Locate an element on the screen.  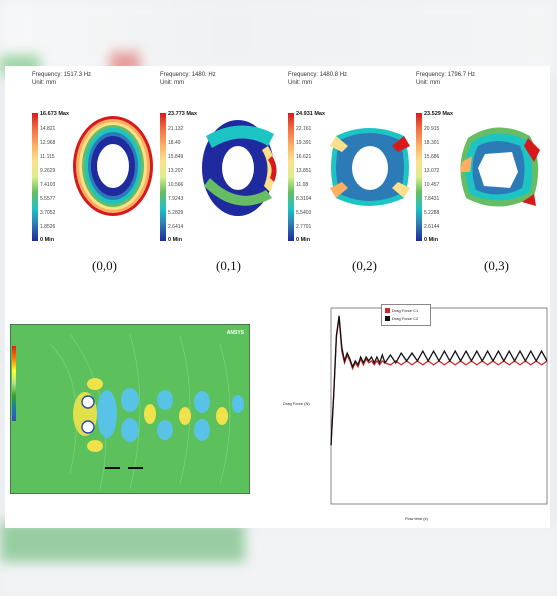
legend-tick: 7.9243 is located at coordinates (176, 199).